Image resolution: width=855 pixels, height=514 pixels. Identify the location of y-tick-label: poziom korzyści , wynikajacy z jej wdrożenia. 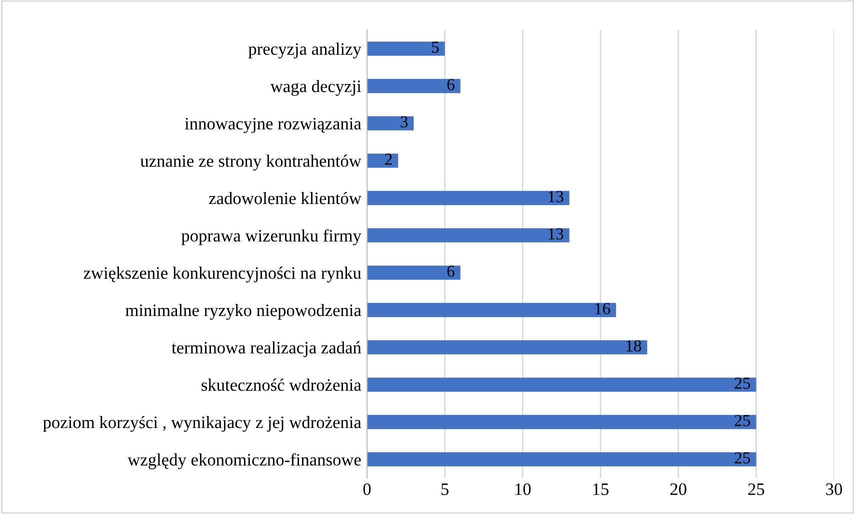
(202, 424).